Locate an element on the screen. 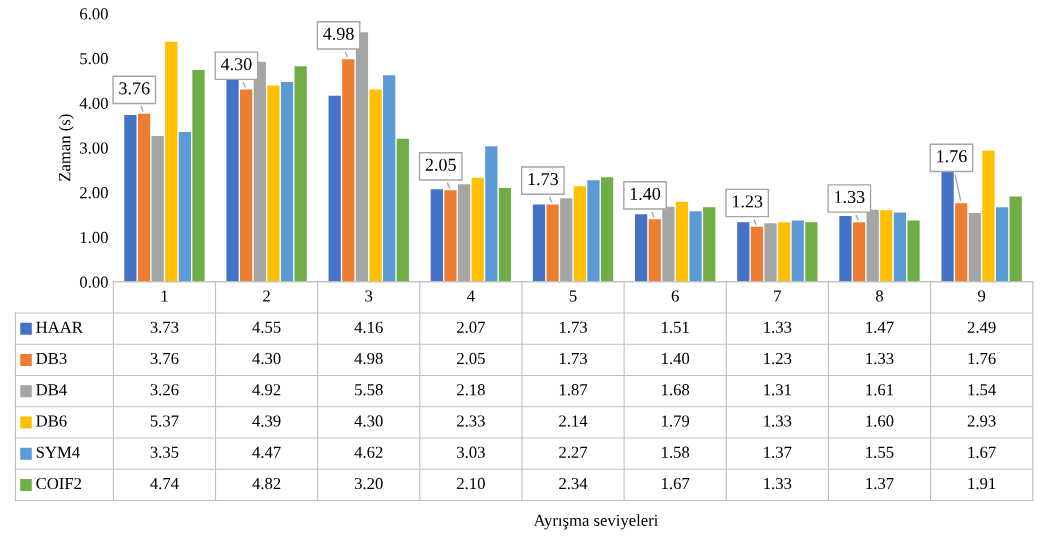 The height and width of the screenshot is (543, 1040). y-axis-title: Zaman (s) is located at coordinates (66, 147).